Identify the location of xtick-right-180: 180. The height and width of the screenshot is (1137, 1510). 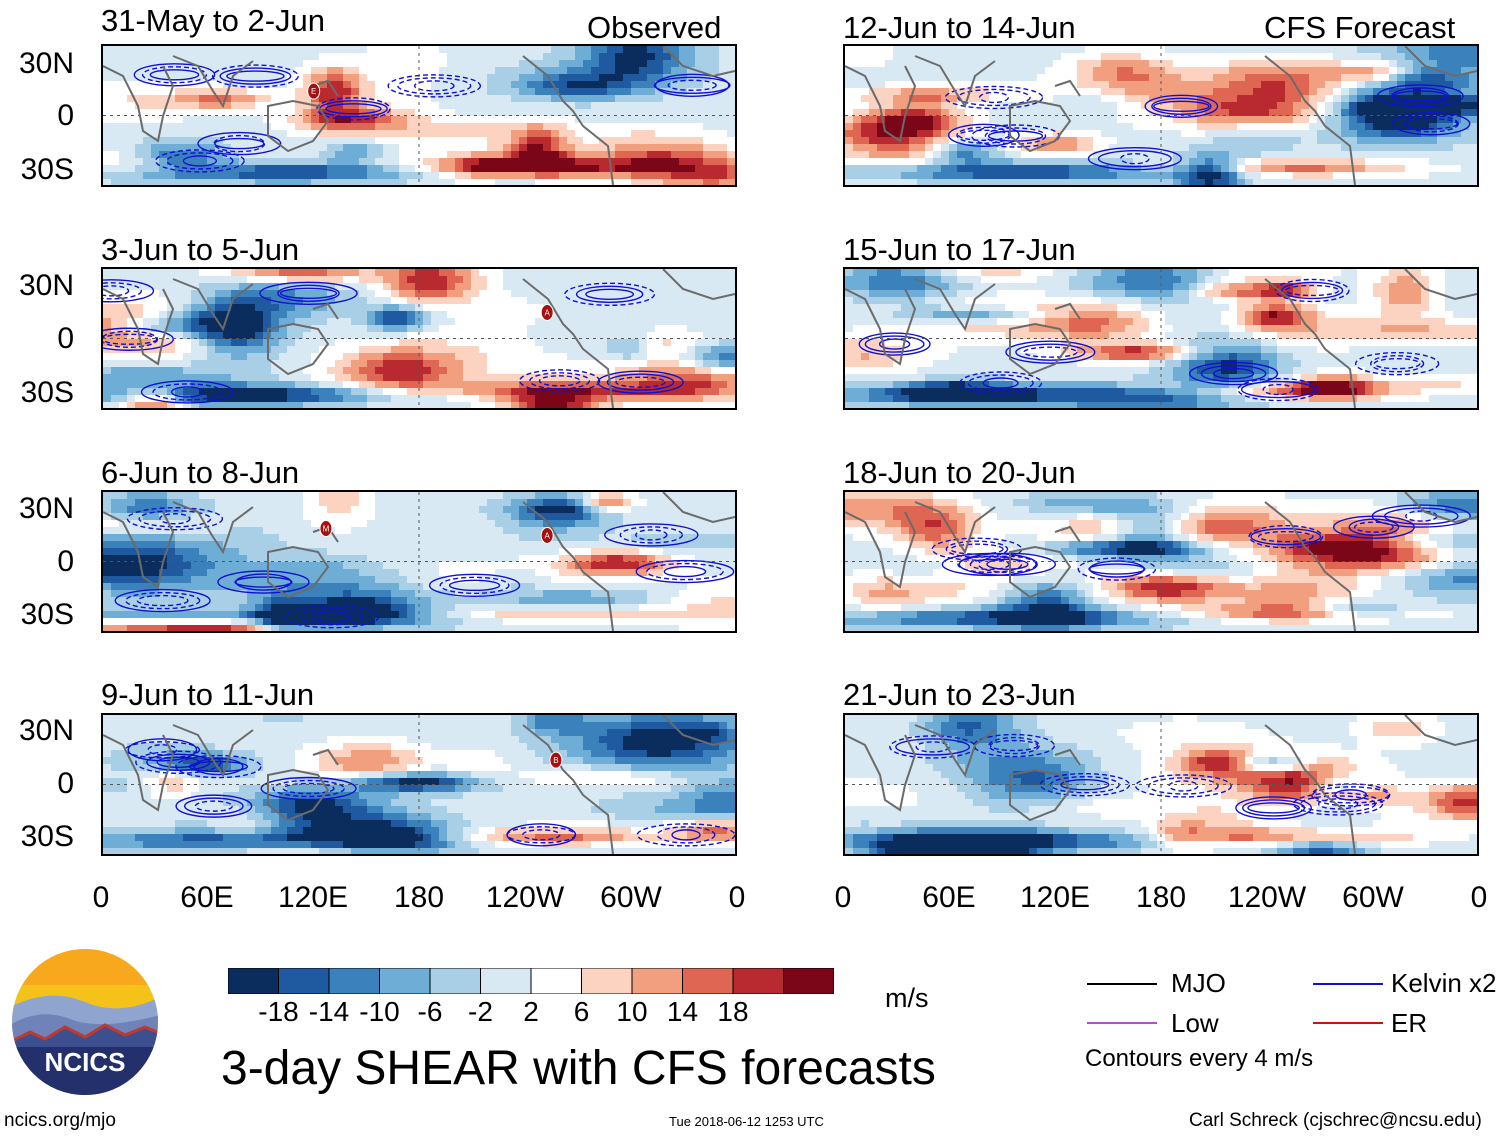
(1161, 897).